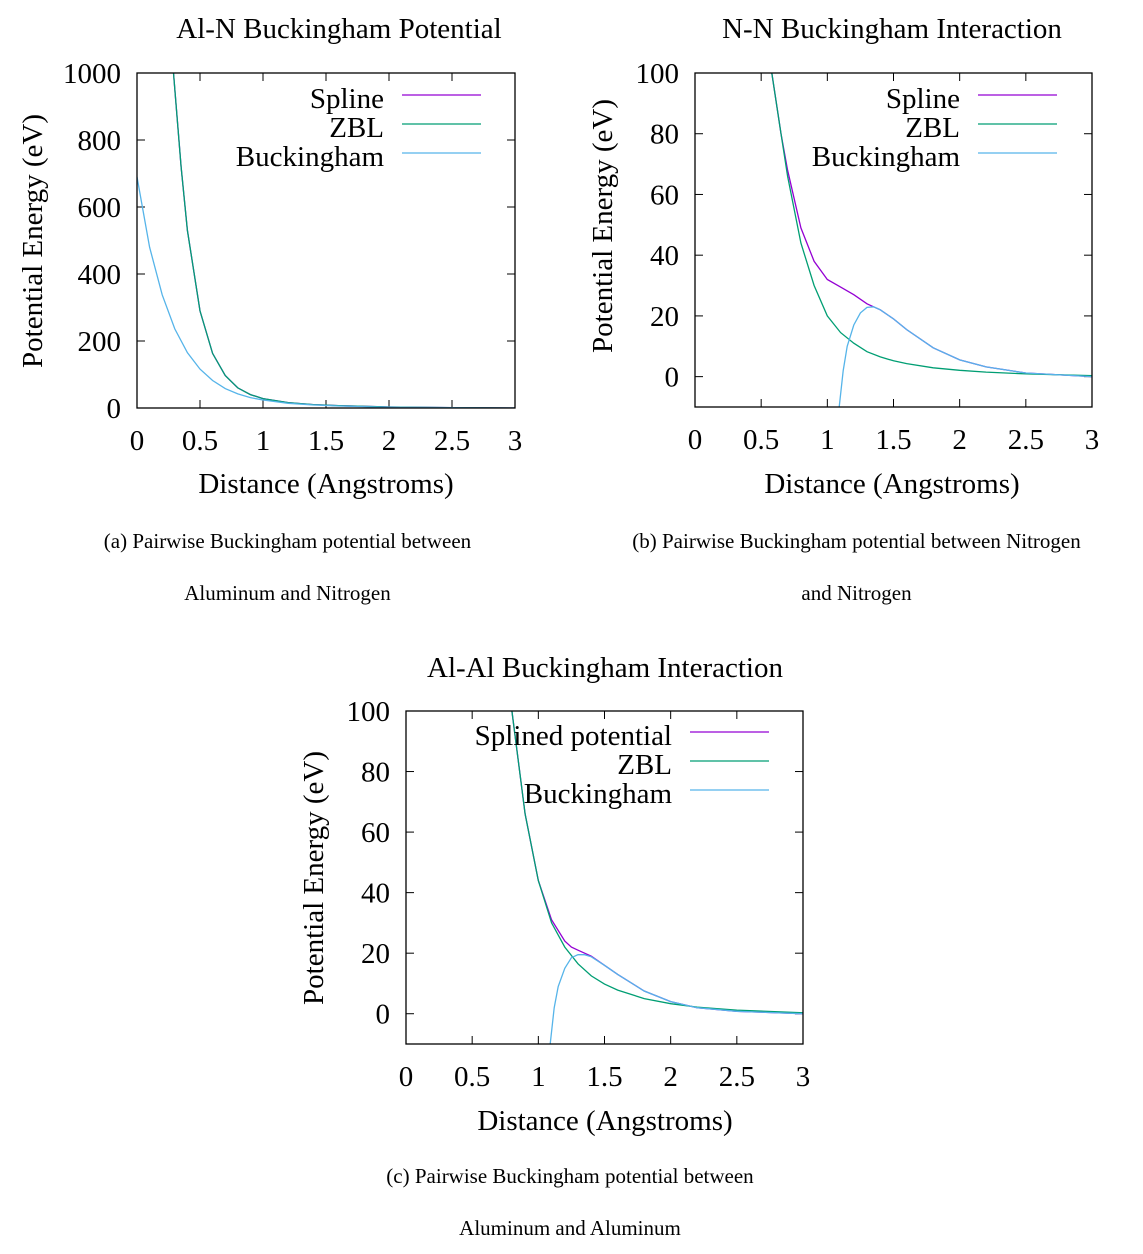 This screenshot has height=1254, width=1143. What do you see at coordinates (287, 593) in the screenshot?
I see `caption-a-line2: Aluminum and Nitrogen` at bounding box center [287, 593].